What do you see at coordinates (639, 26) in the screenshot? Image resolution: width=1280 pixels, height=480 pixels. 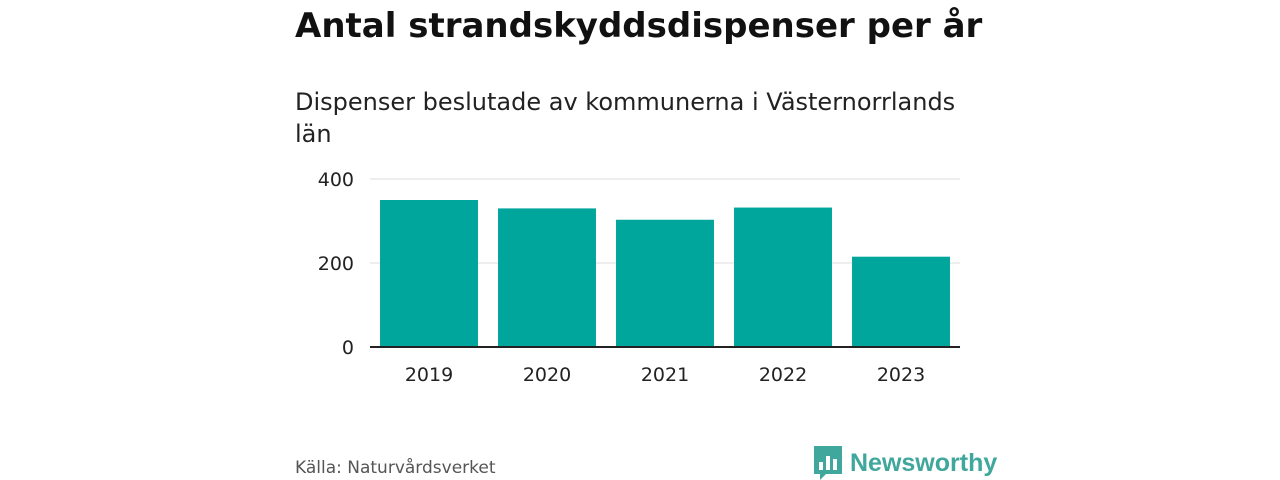 I see `chart-title: Antal strandskyddsdispenser per år` at bounding box center [639, 26].